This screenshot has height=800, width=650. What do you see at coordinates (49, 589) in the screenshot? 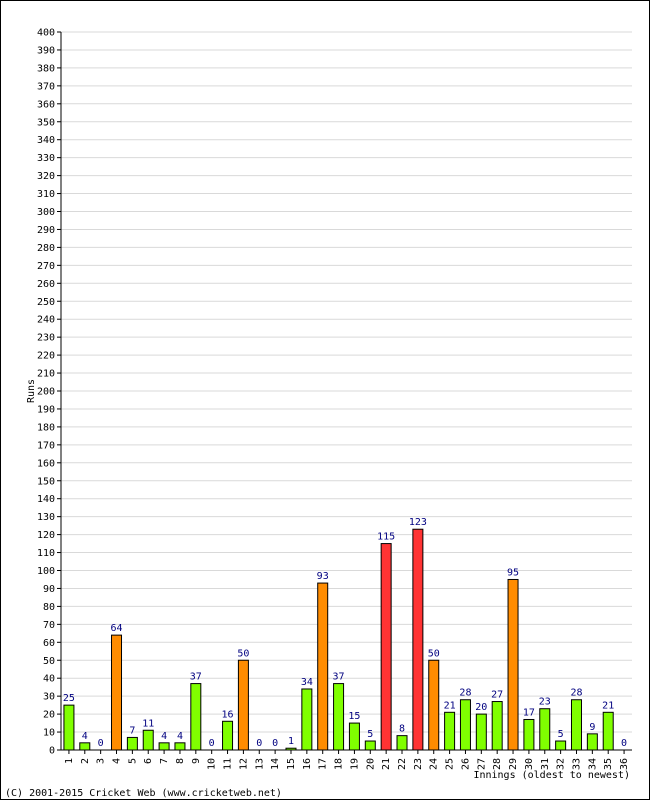
I see `y-tick-label: 90` at bounding box center [49, 589].